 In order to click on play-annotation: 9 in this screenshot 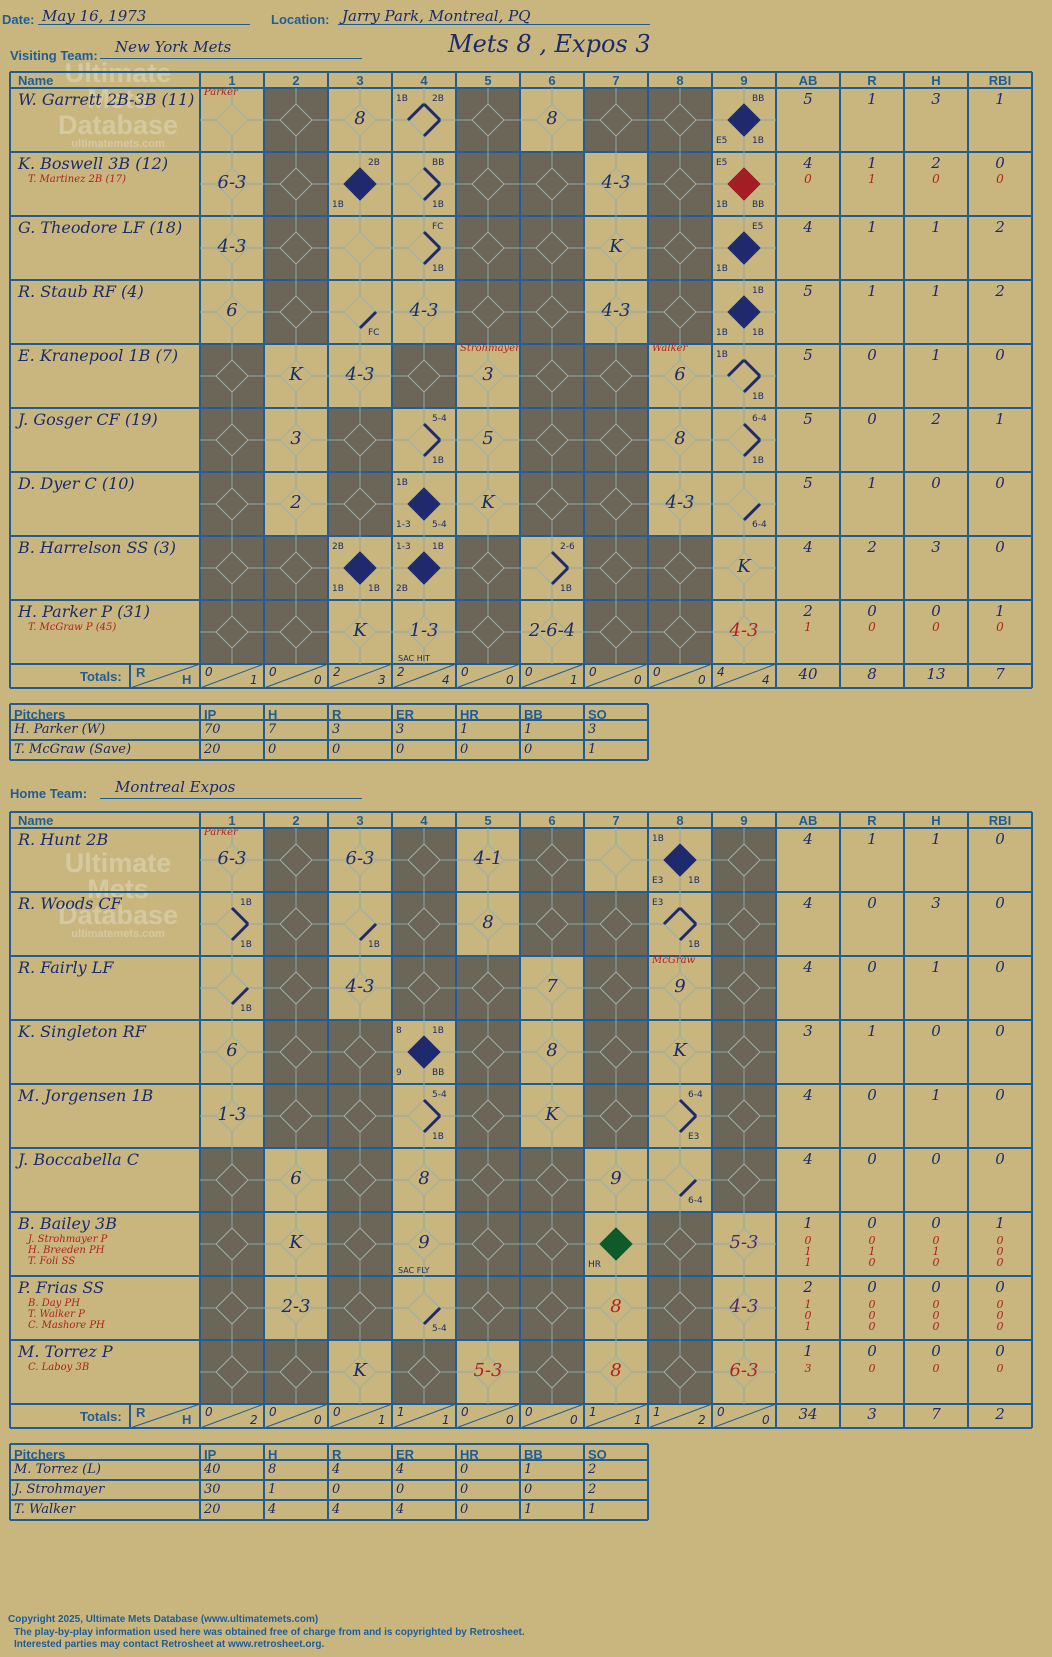, I will do `click(399, 1073)`.